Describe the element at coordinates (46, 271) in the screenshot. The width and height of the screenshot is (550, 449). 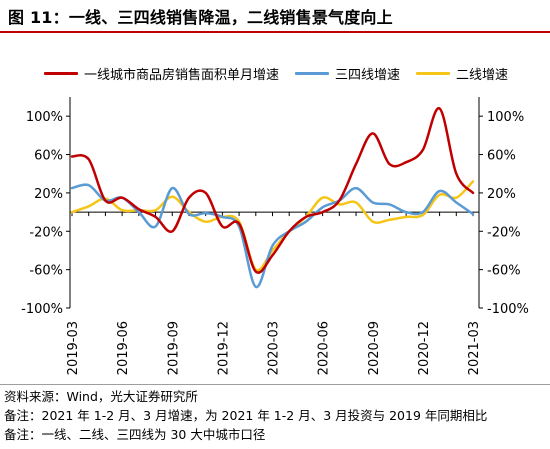
I see `y-tick-label-left: -60%` at that location.